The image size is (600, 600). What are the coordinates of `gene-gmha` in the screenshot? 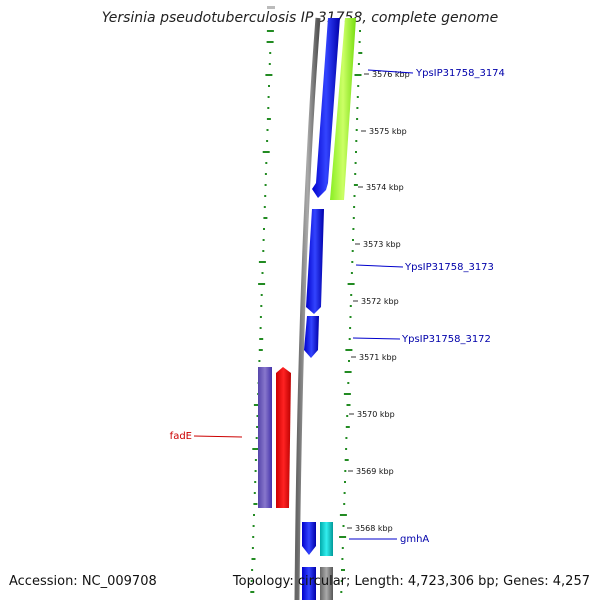 It's located at (326, 539).